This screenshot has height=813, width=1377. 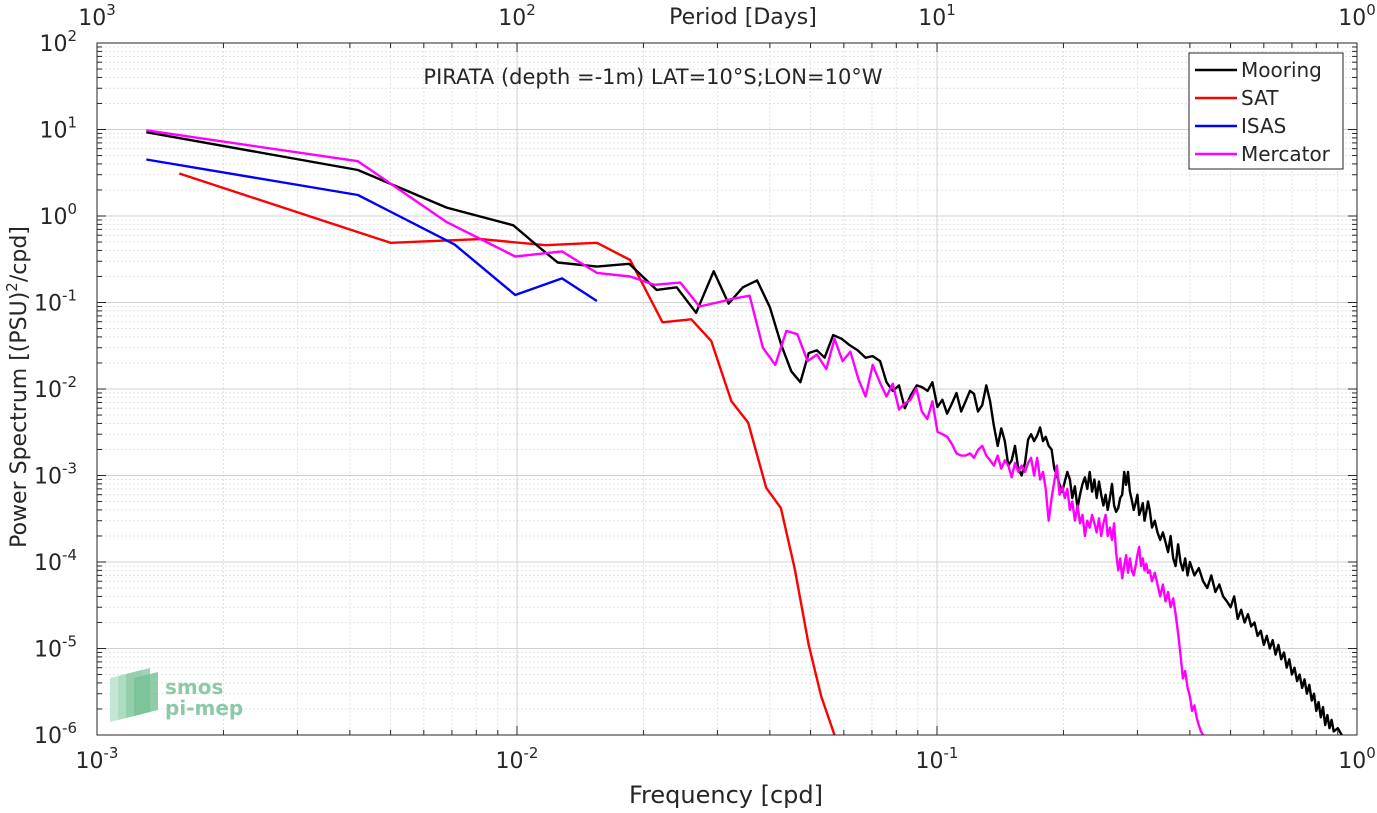 I want to click on y-tick-label: 10⁻⁵, so click(x=55, y=648).